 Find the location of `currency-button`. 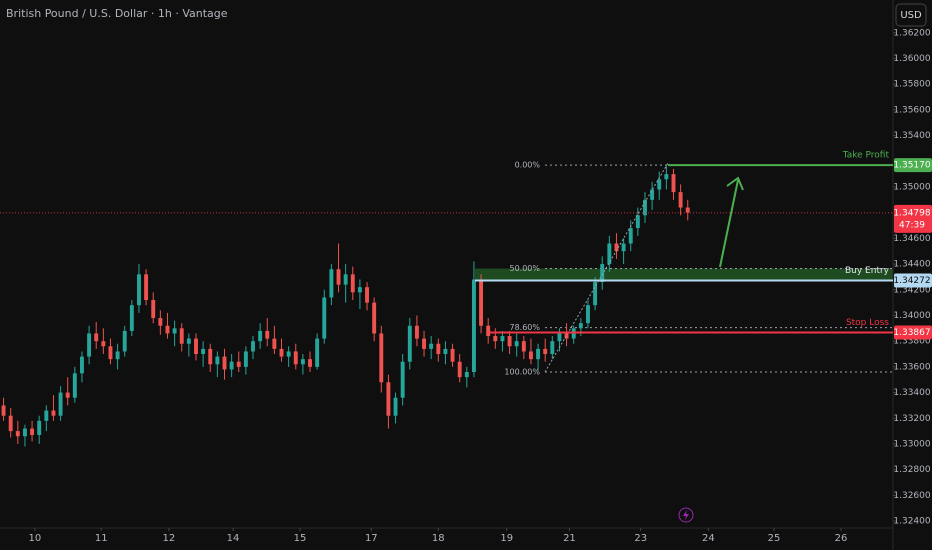

currency-button is located at coordinates (911, 15).